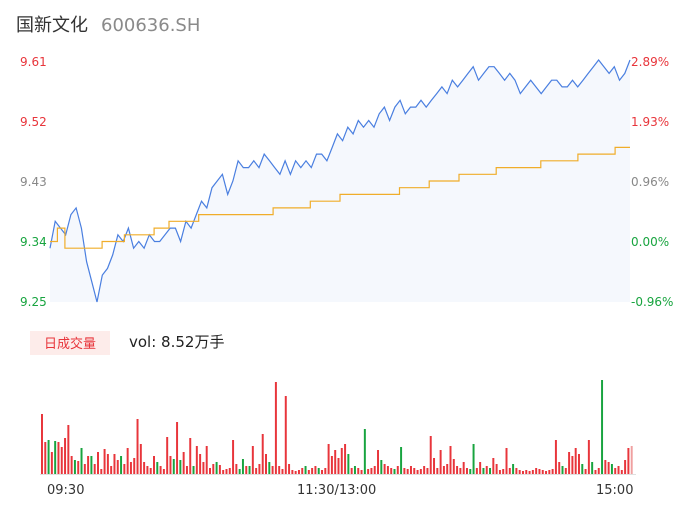 The height and width of the screenshot is (524, 686). What do you see at coordinates (33, 62) in the screenshot?
I see `y-tick-label: 9.61` at bounding box center [33, 62].